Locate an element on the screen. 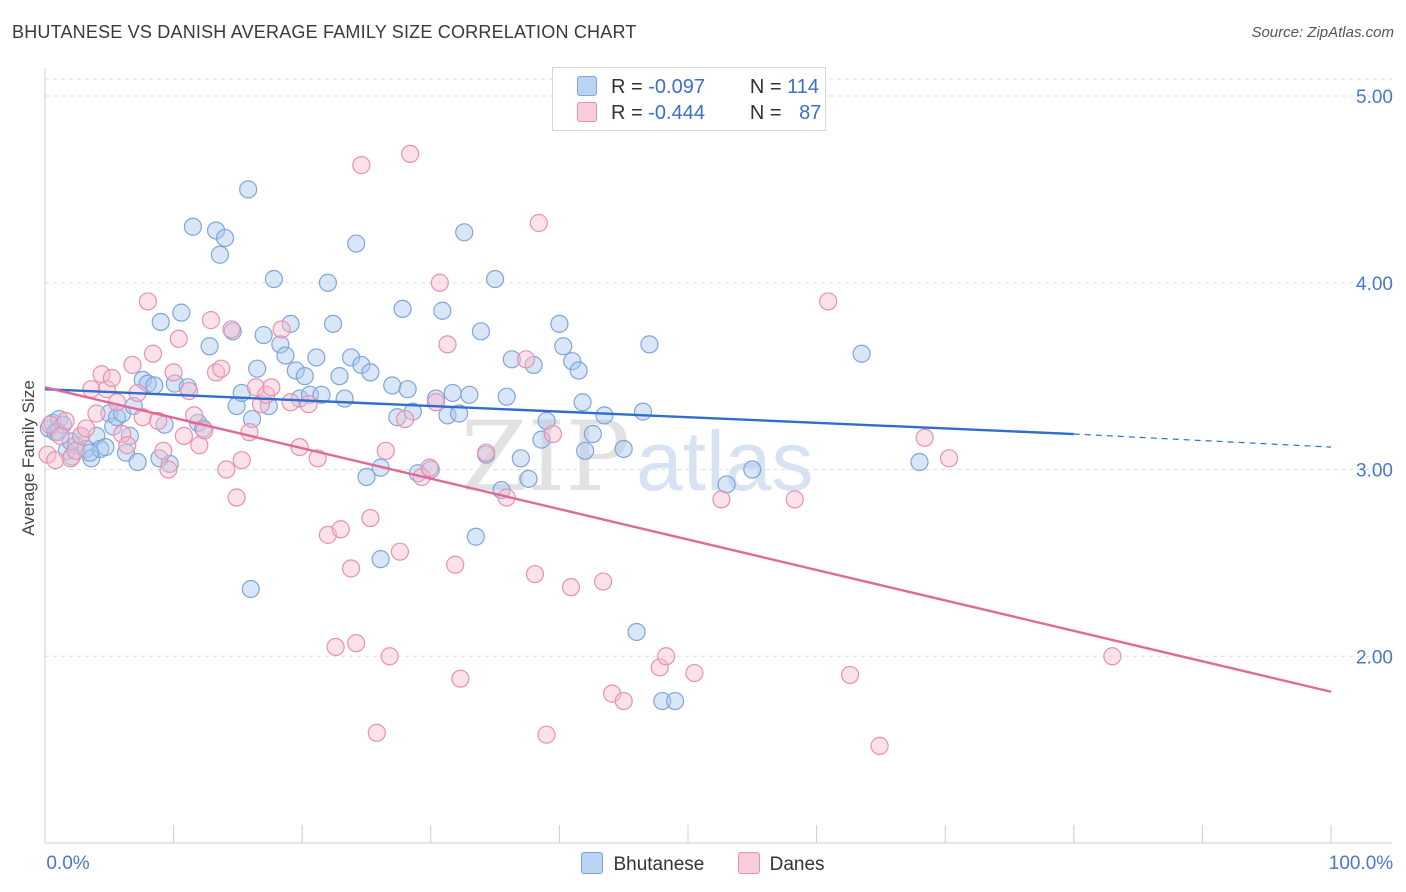 The width and height of the screenshot is (1406, 892). bhutanese-trend-line is located at coordinates (559, 412).